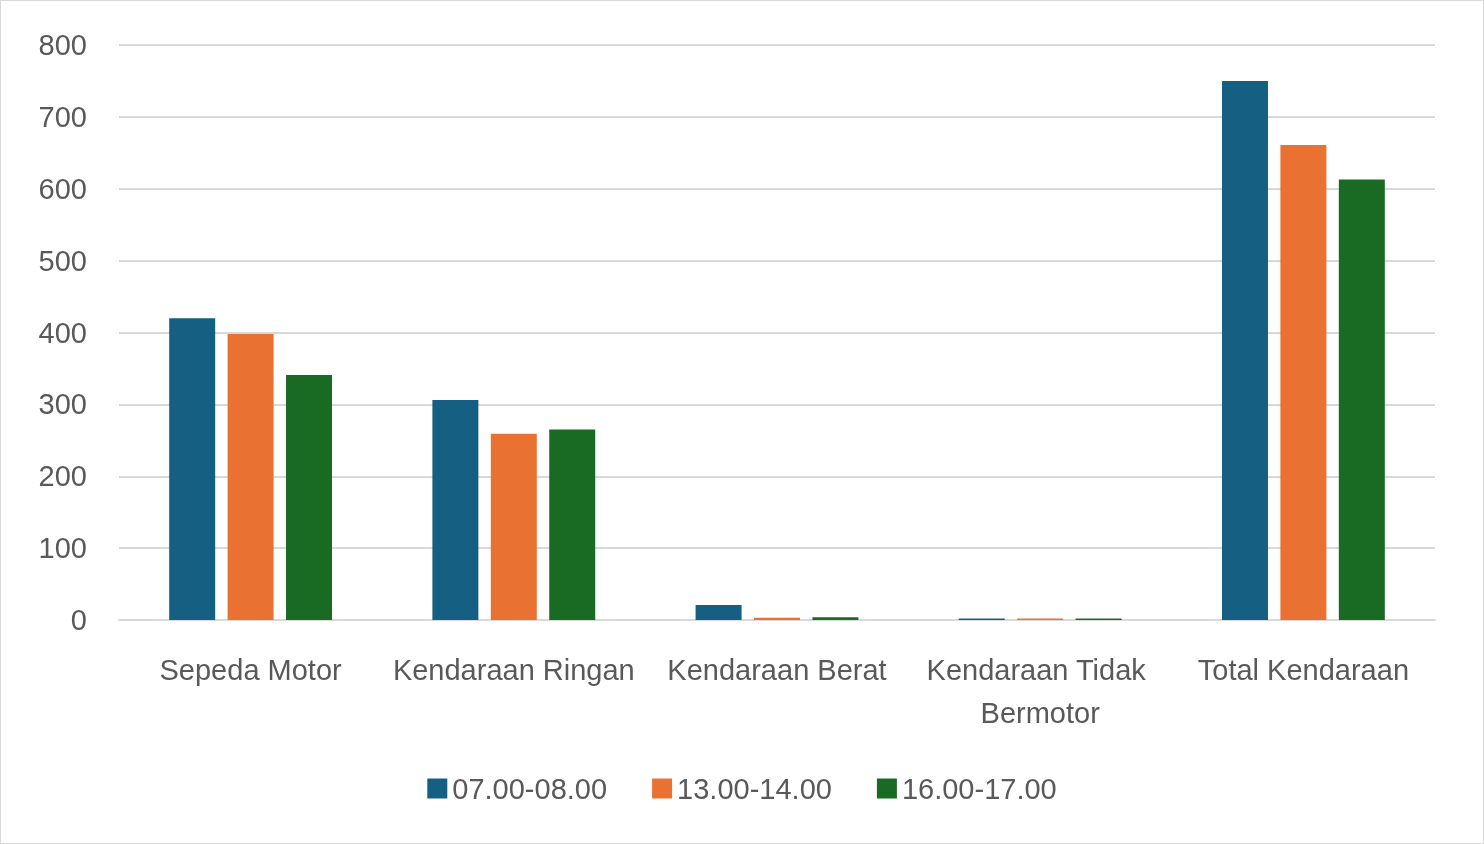 Image resolution: width=1484 pixels, height=844 pixels. Describe the element at coordinates (62, 332) in the screenshot. I see `y-tick-label: 400` at that location.